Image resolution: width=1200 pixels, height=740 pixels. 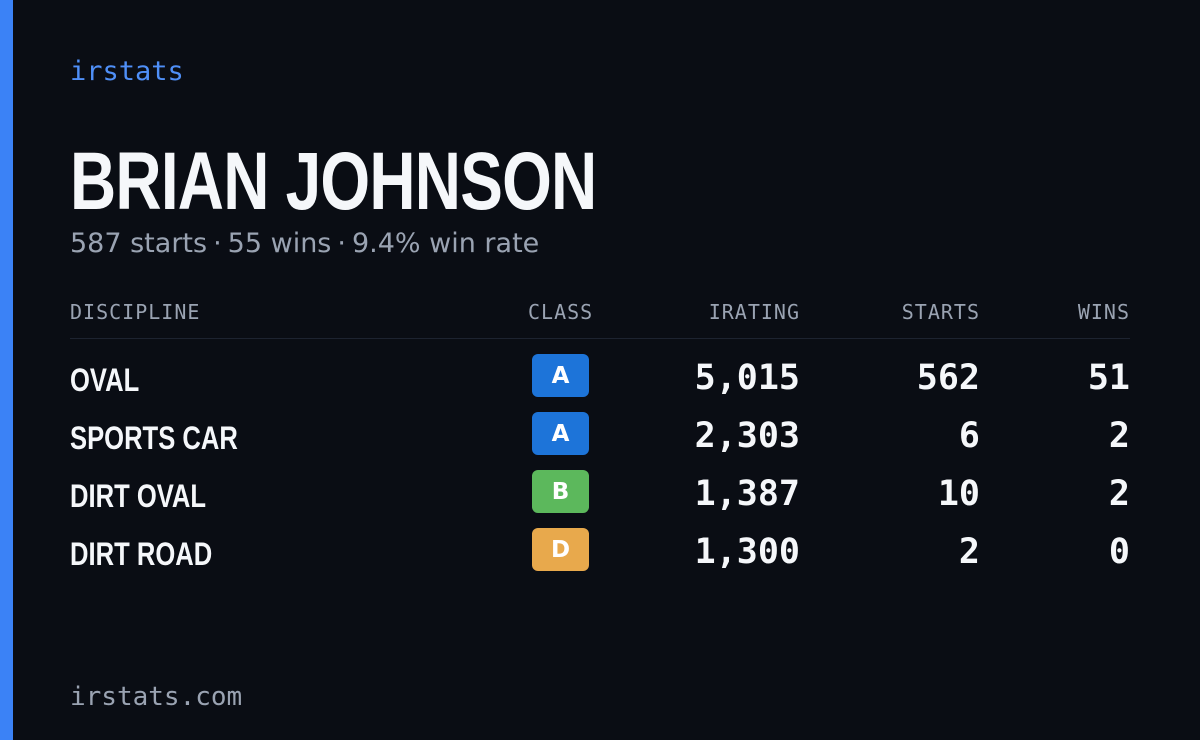 What do you see at coordinates (600, 441) in the screenshot?
I see `table-row: SPORTS CAR A 2,303 6 2` at bounding box center [600, 441].